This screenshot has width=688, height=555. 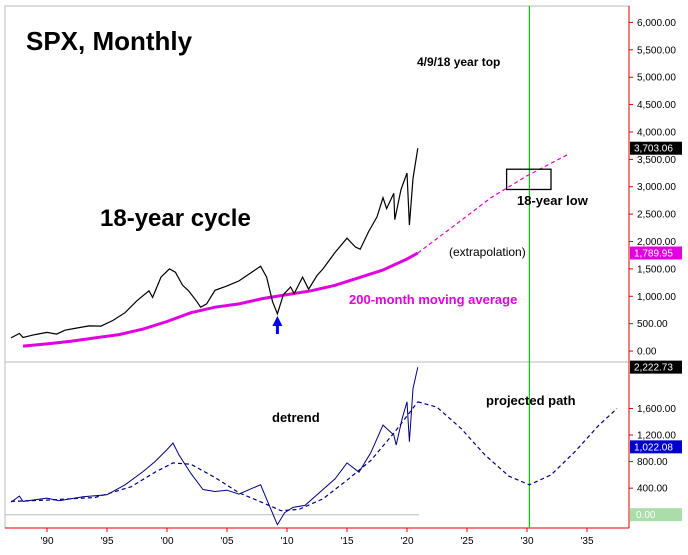 What do you see at coordinates (277, 325) in the screenshot?
I see `low-marker-arrow-icon` at bounding box center [277, 325].